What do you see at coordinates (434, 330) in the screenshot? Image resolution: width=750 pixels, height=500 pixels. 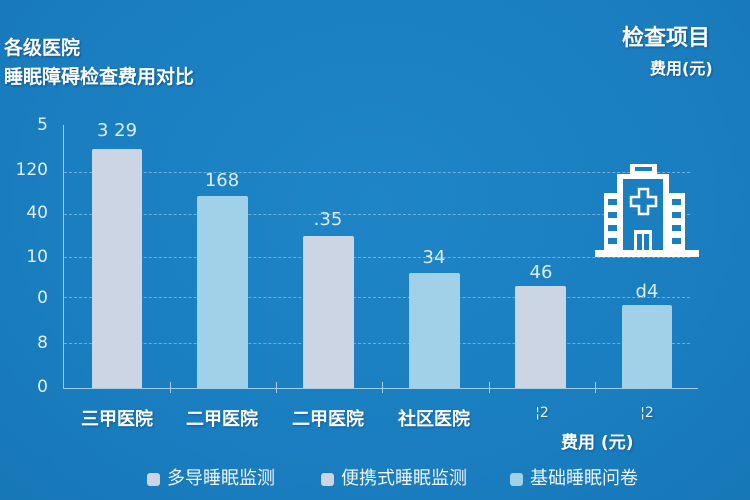 I see `bar-community-hospital` at bounding box center [434, 330].